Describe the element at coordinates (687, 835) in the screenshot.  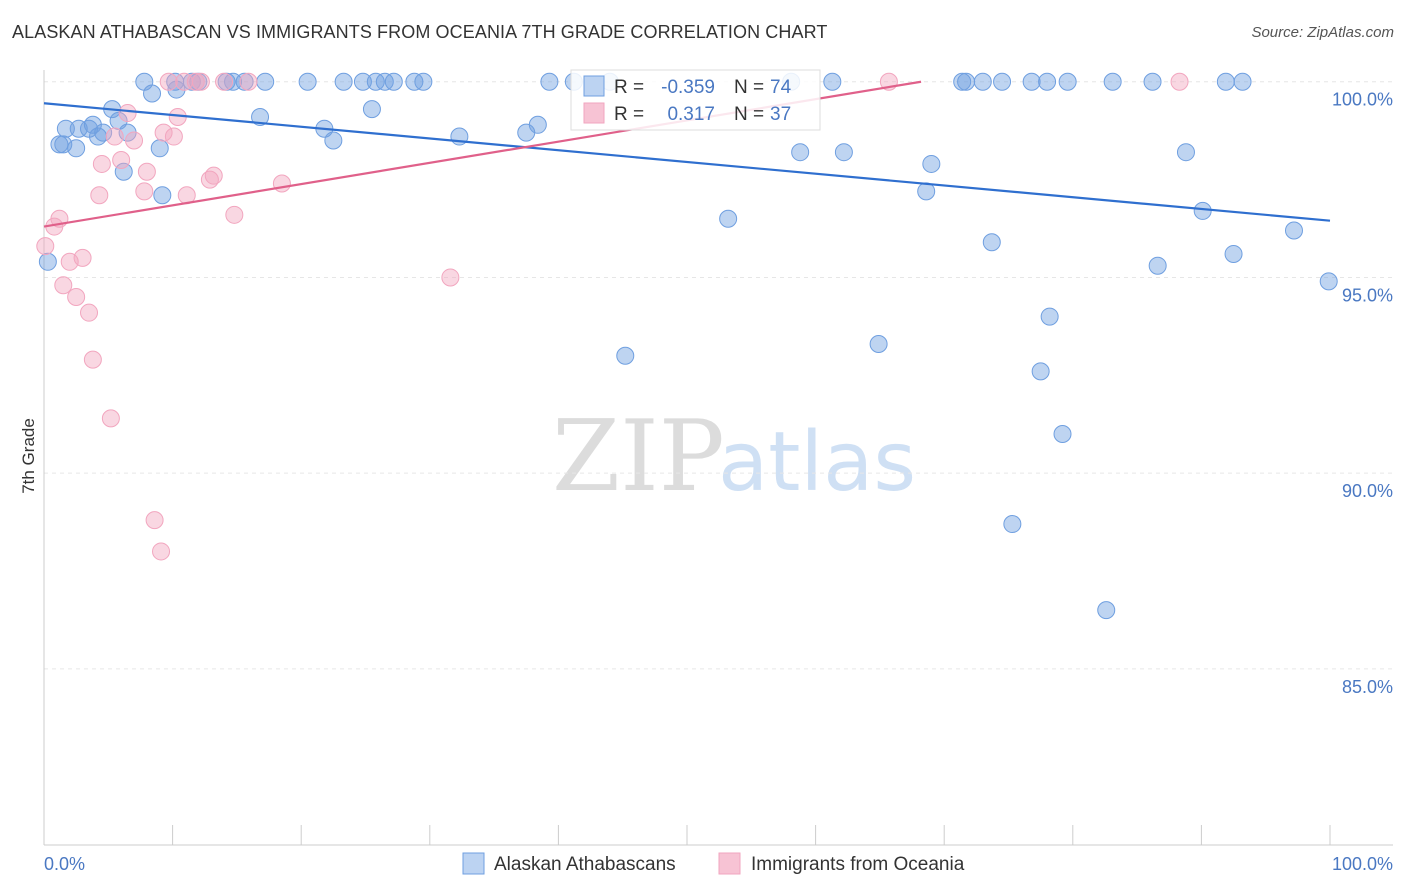
I see `x-axis-ticks` at that location.